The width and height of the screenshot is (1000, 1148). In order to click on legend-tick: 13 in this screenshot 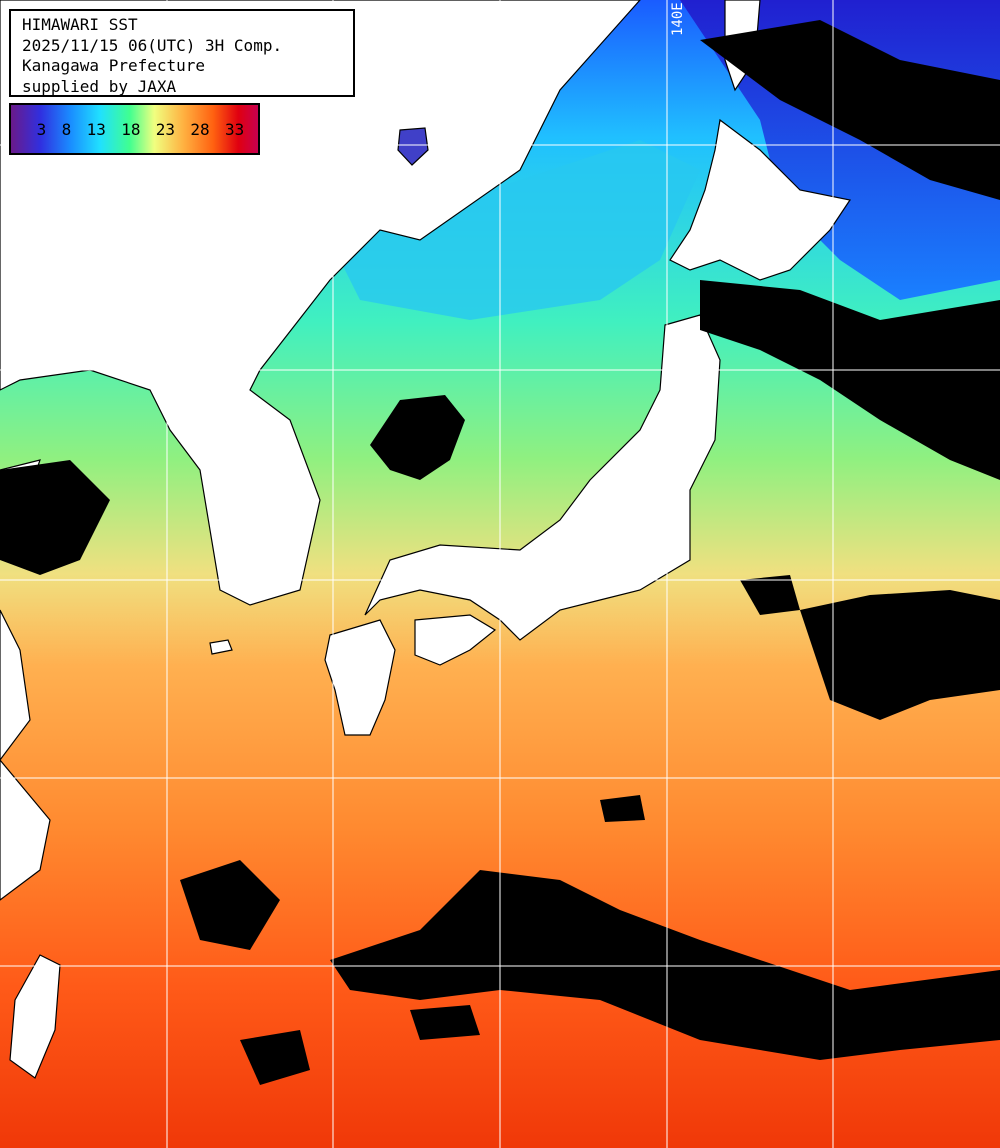, I will do `click(96, 129)`.